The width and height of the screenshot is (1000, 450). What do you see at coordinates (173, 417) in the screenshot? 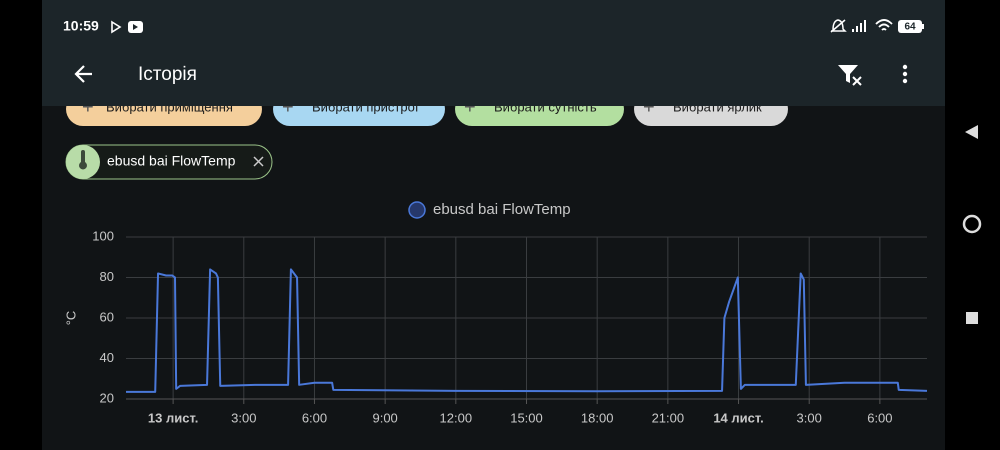
I see `x-tick-label: 13 лист.` at bounding box center [173, 417].